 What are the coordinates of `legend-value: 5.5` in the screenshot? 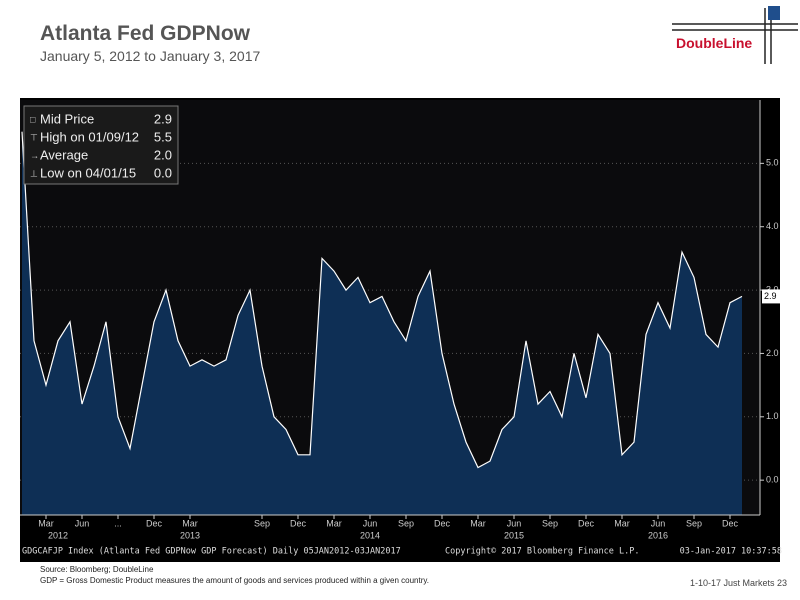 It's located at (163, 136).